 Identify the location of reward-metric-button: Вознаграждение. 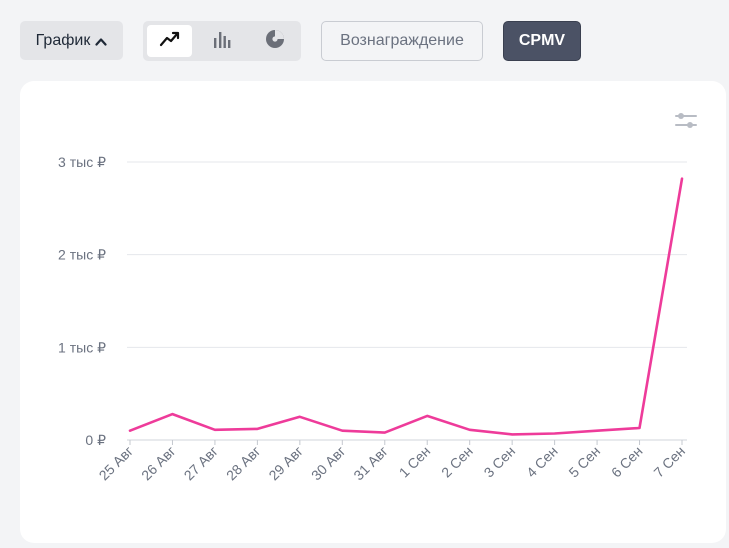
(402, 41).